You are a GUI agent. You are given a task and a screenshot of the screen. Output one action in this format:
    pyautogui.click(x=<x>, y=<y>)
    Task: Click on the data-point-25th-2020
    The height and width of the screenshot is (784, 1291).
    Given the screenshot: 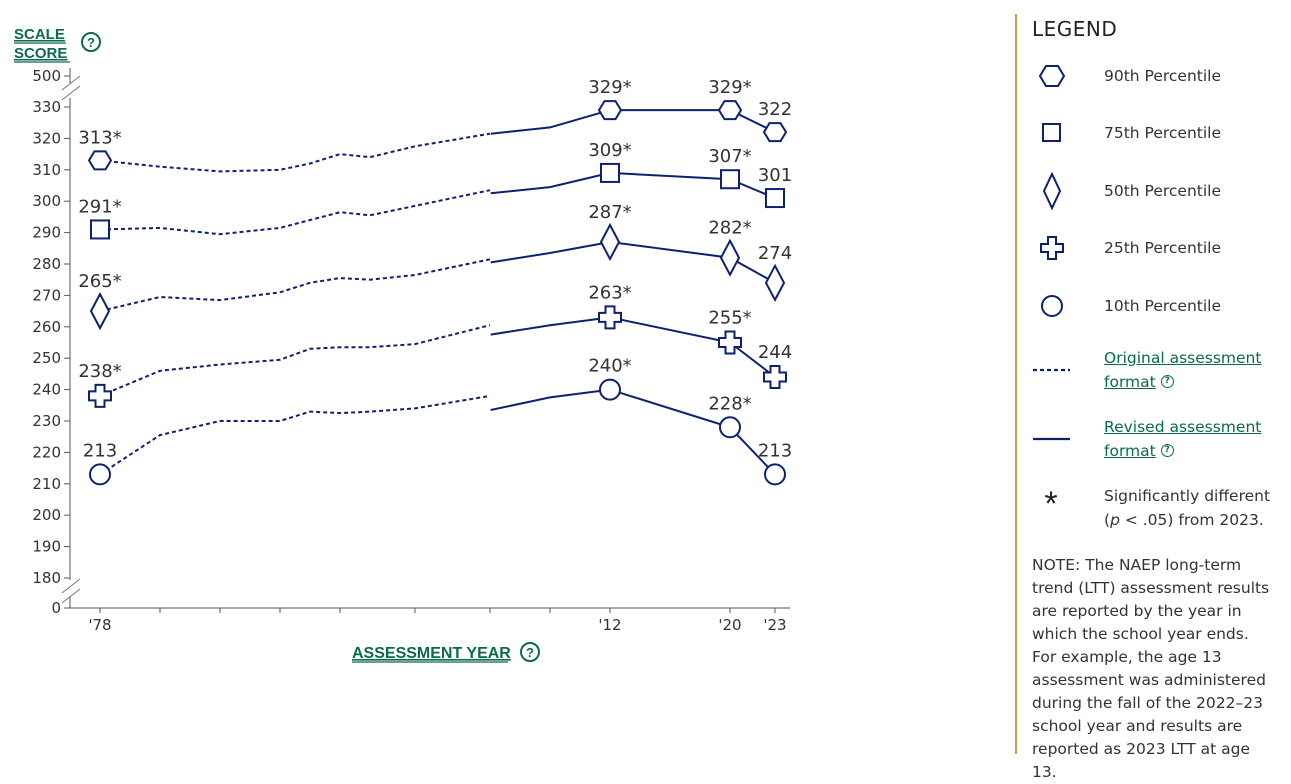 What is the action you would take?
    pyautogui.click(x=730, y=342)
    